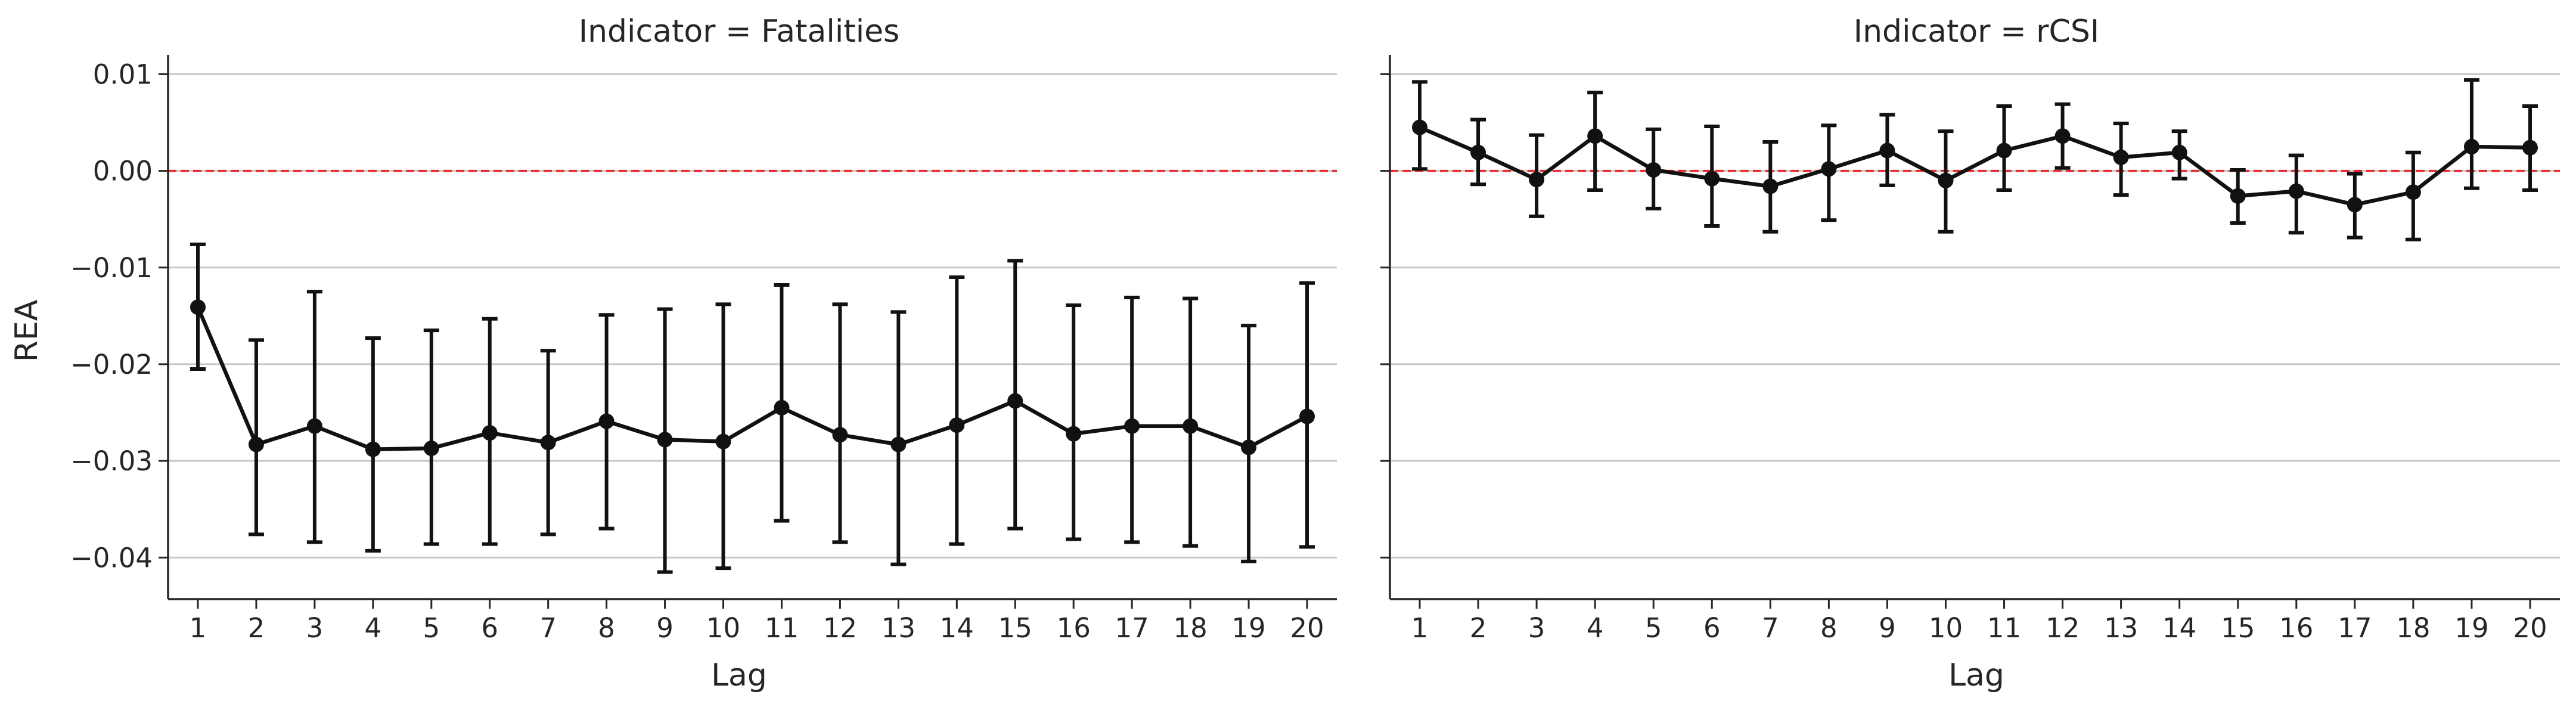 Image resolution: width=2576 pixels, height=713 pixels. What do you see at coordinates (1977, 32) in the screenshot?
I see `panel-title-rcsi: Indicator = rCSI` at bounding box center [1977, 32].